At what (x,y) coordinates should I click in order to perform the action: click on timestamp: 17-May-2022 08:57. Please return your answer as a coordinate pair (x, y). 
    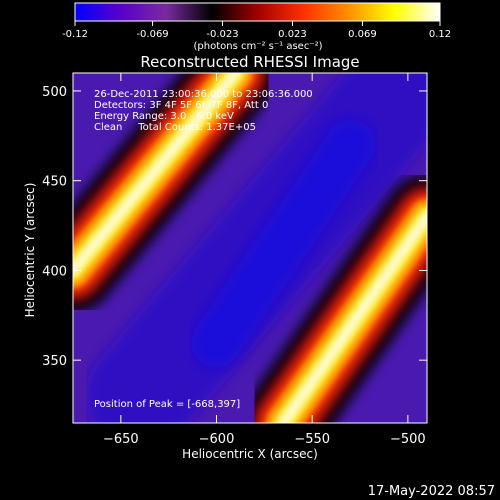
    Looking at the image, I should click on (431, 491).